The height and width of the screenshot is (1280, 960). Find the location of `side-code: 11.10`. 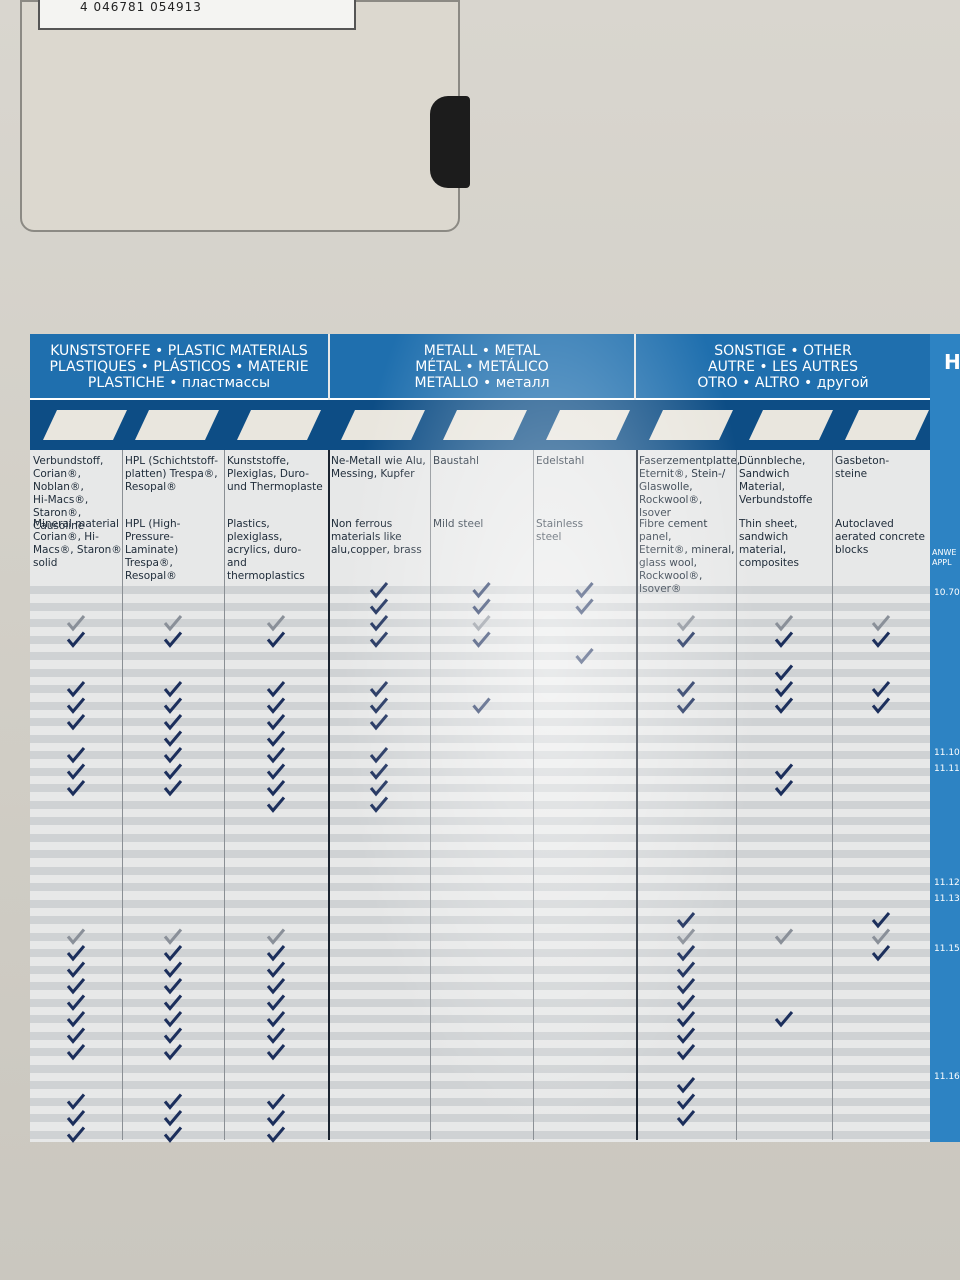

side-code: 11.10 is located at coordinates (947, 753).